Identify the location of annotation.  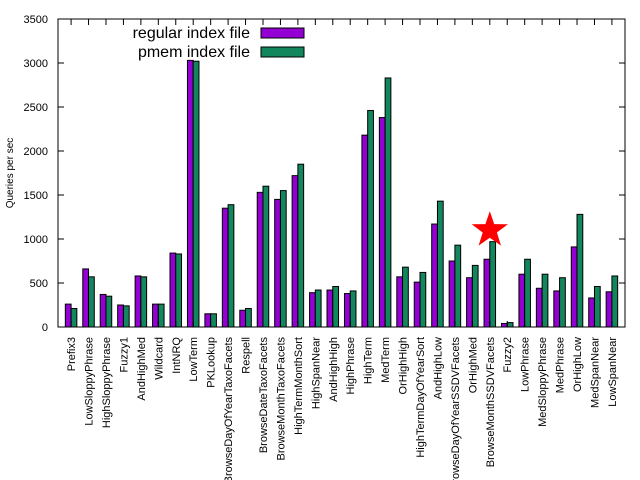
(489, 228).